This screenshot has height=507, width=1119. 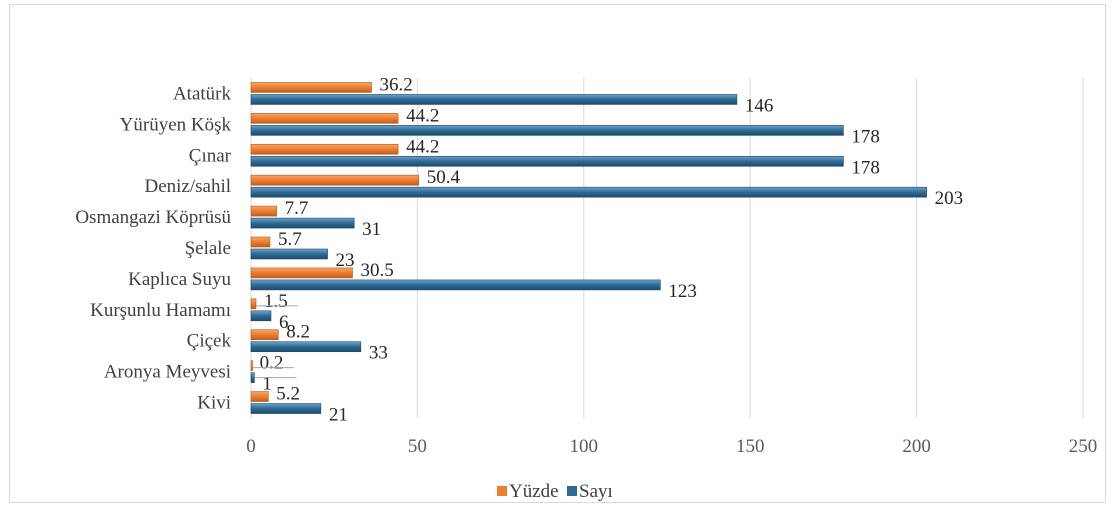 I want to click on data-label-yuzde: 30.5, so click(x=377, y=270).